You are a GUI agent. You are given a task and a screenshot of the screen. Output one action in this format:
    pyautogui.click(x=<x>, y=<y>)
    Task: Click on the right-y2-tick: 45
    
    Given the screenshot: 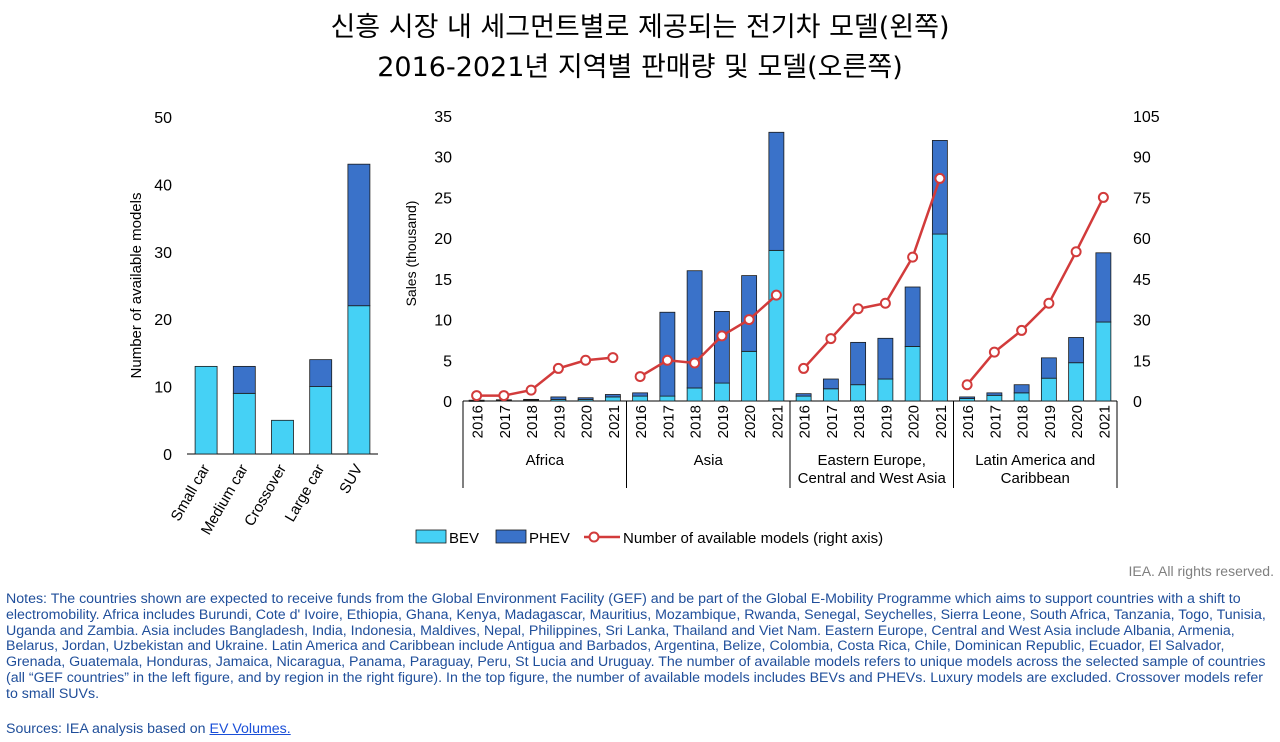 What is the action you would take?
    pyautogui.click(x=1142, y=280)
    